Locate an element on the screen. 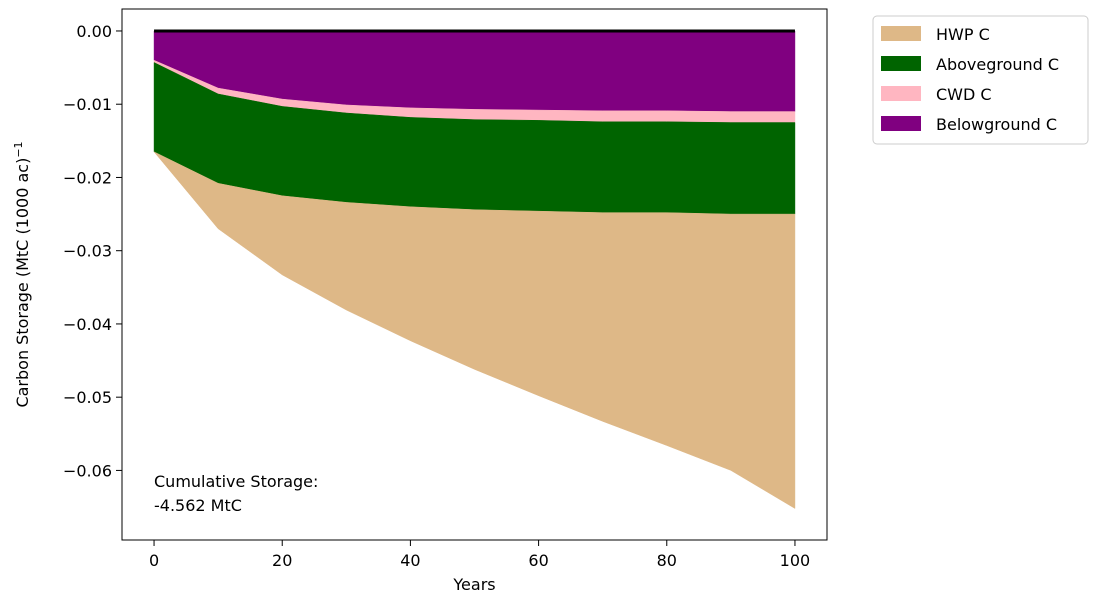 This screenshot has width=1094, height=596. y-axis-label: Carbon Storage (MtC (1000 ac)−1 is located at coordinates (22, 274).